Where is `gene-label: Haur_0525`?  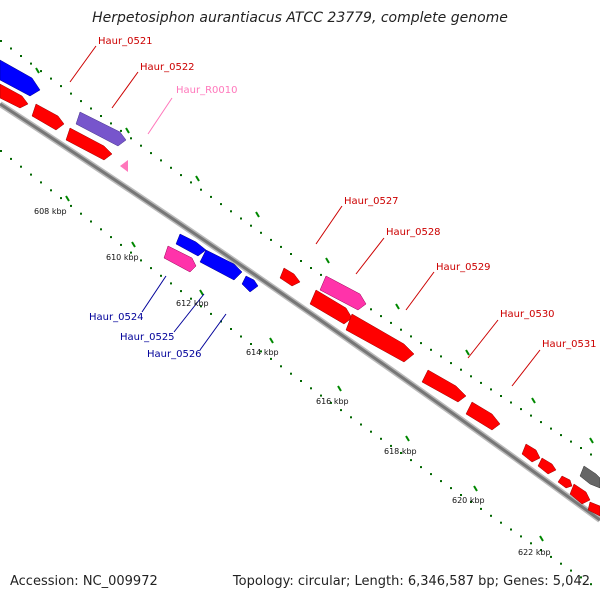 gene-label: Haur_0525 is located at coordinates (147, 337).